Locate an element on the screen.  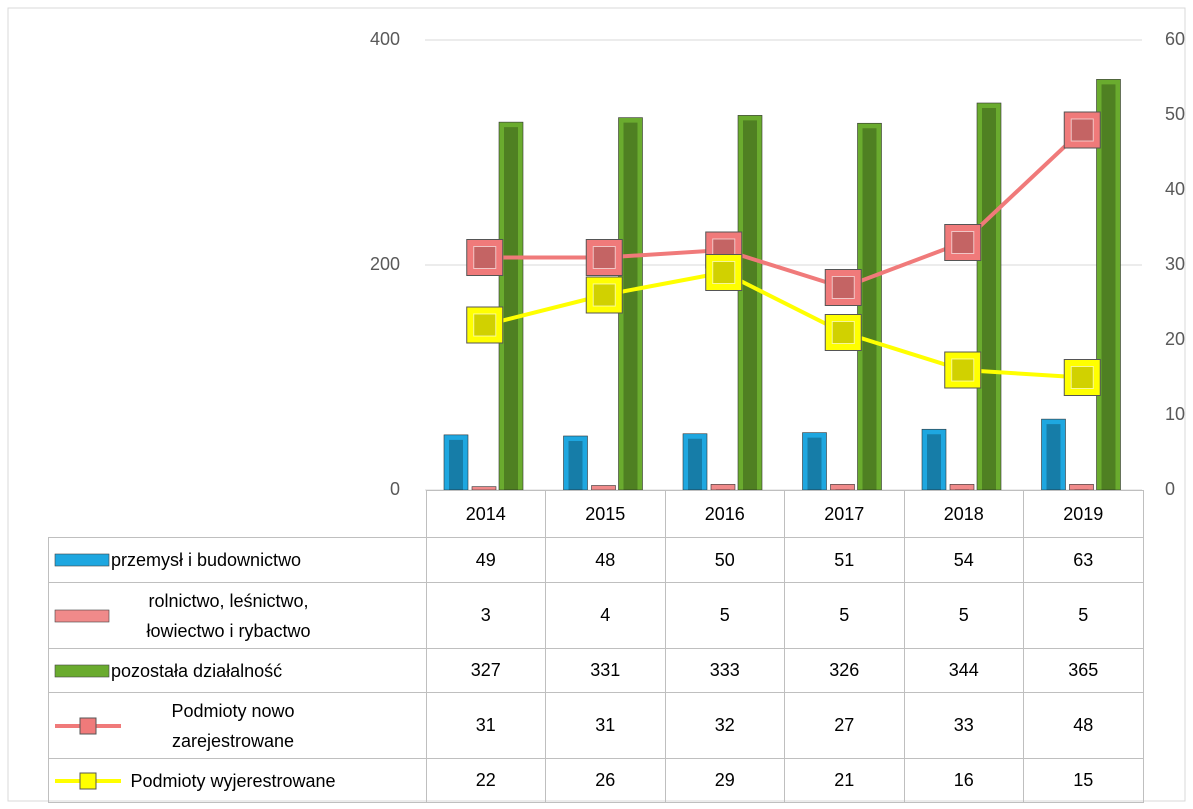
value-cell: 15 is located at coordinates (1083, 780).